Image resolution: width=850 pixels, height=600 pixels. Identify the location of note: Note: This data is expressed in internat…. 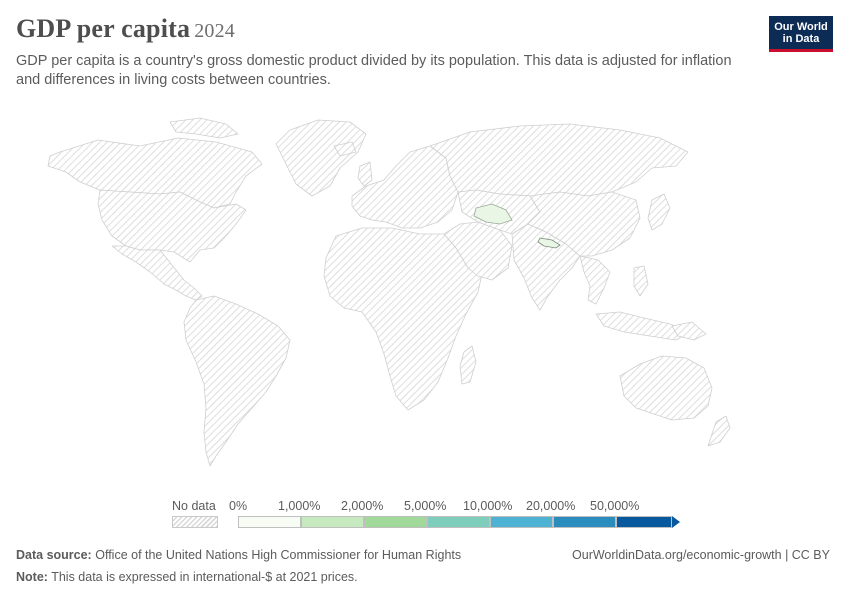
(187, 577).